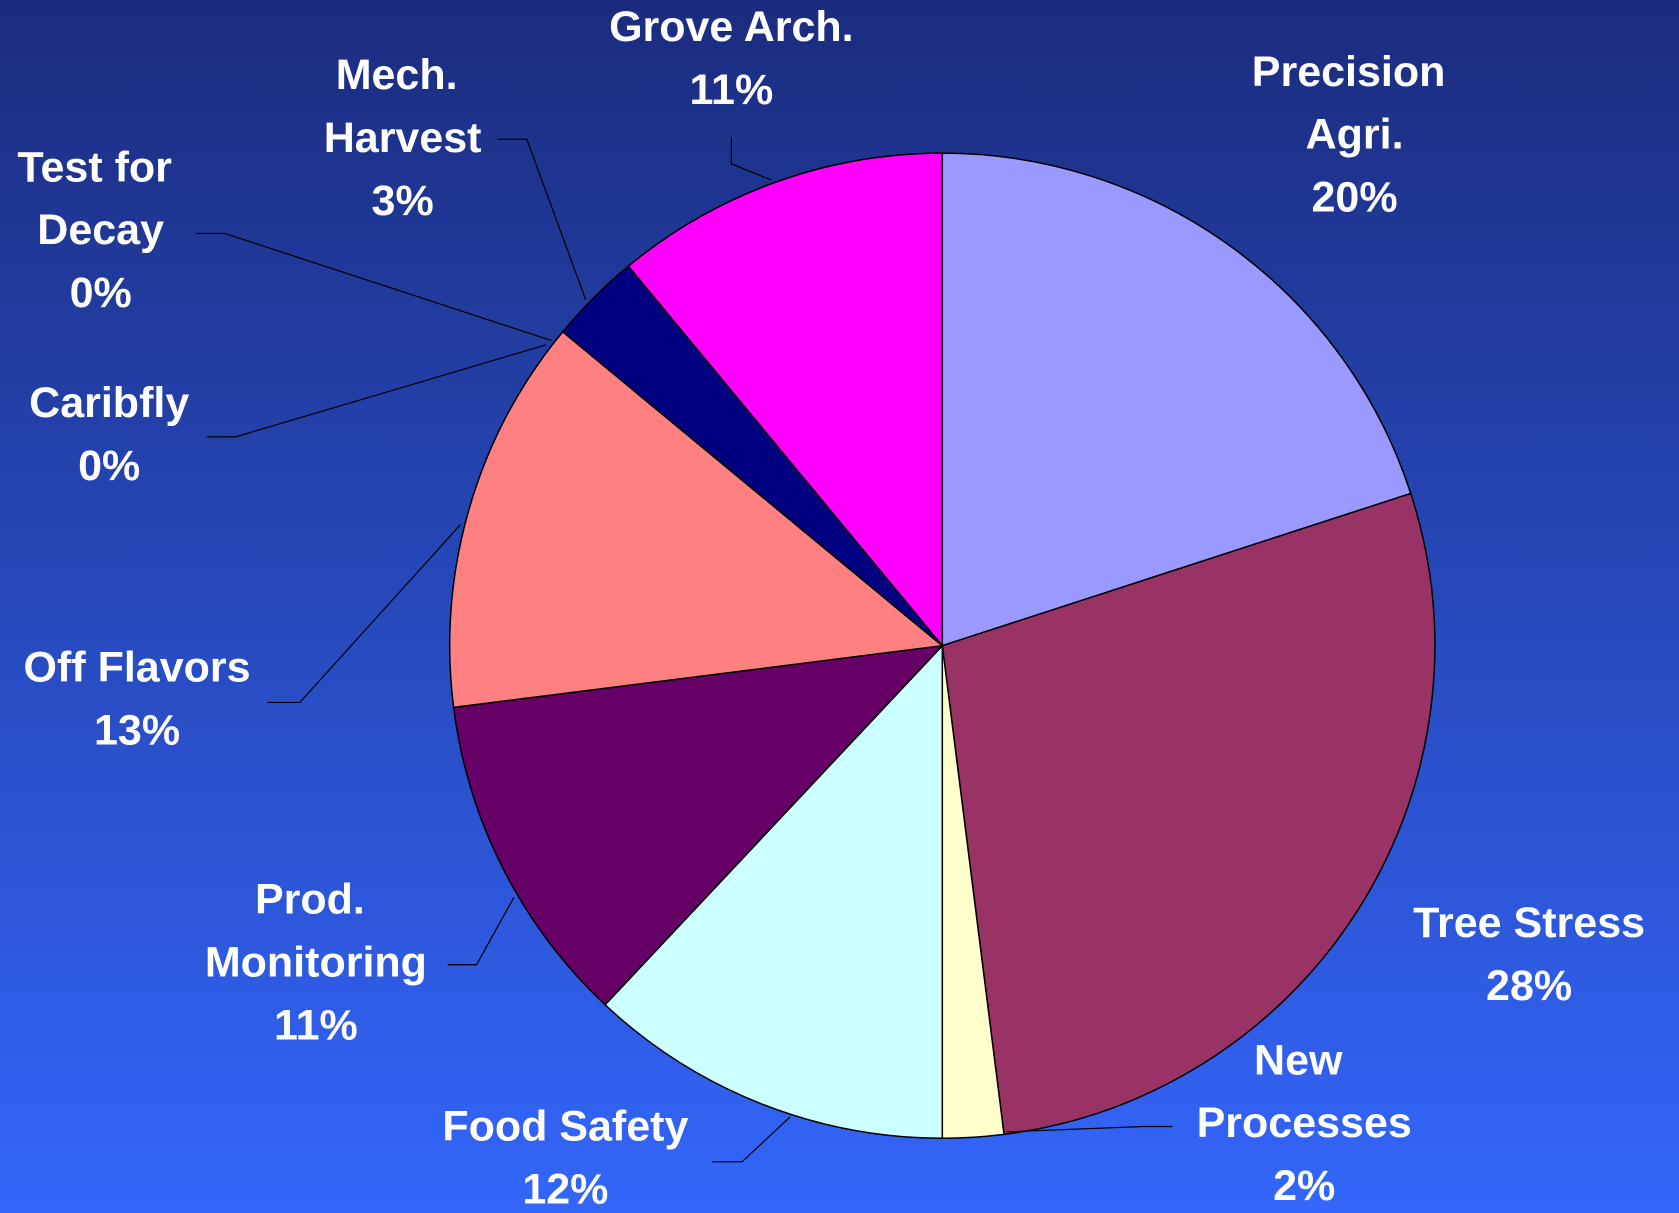 The width and height of the screenshot is (1679, 1213). Describe the element at coordinates (100, 199) in the screenshot. I see `category-label: Test for Decay` at that location.